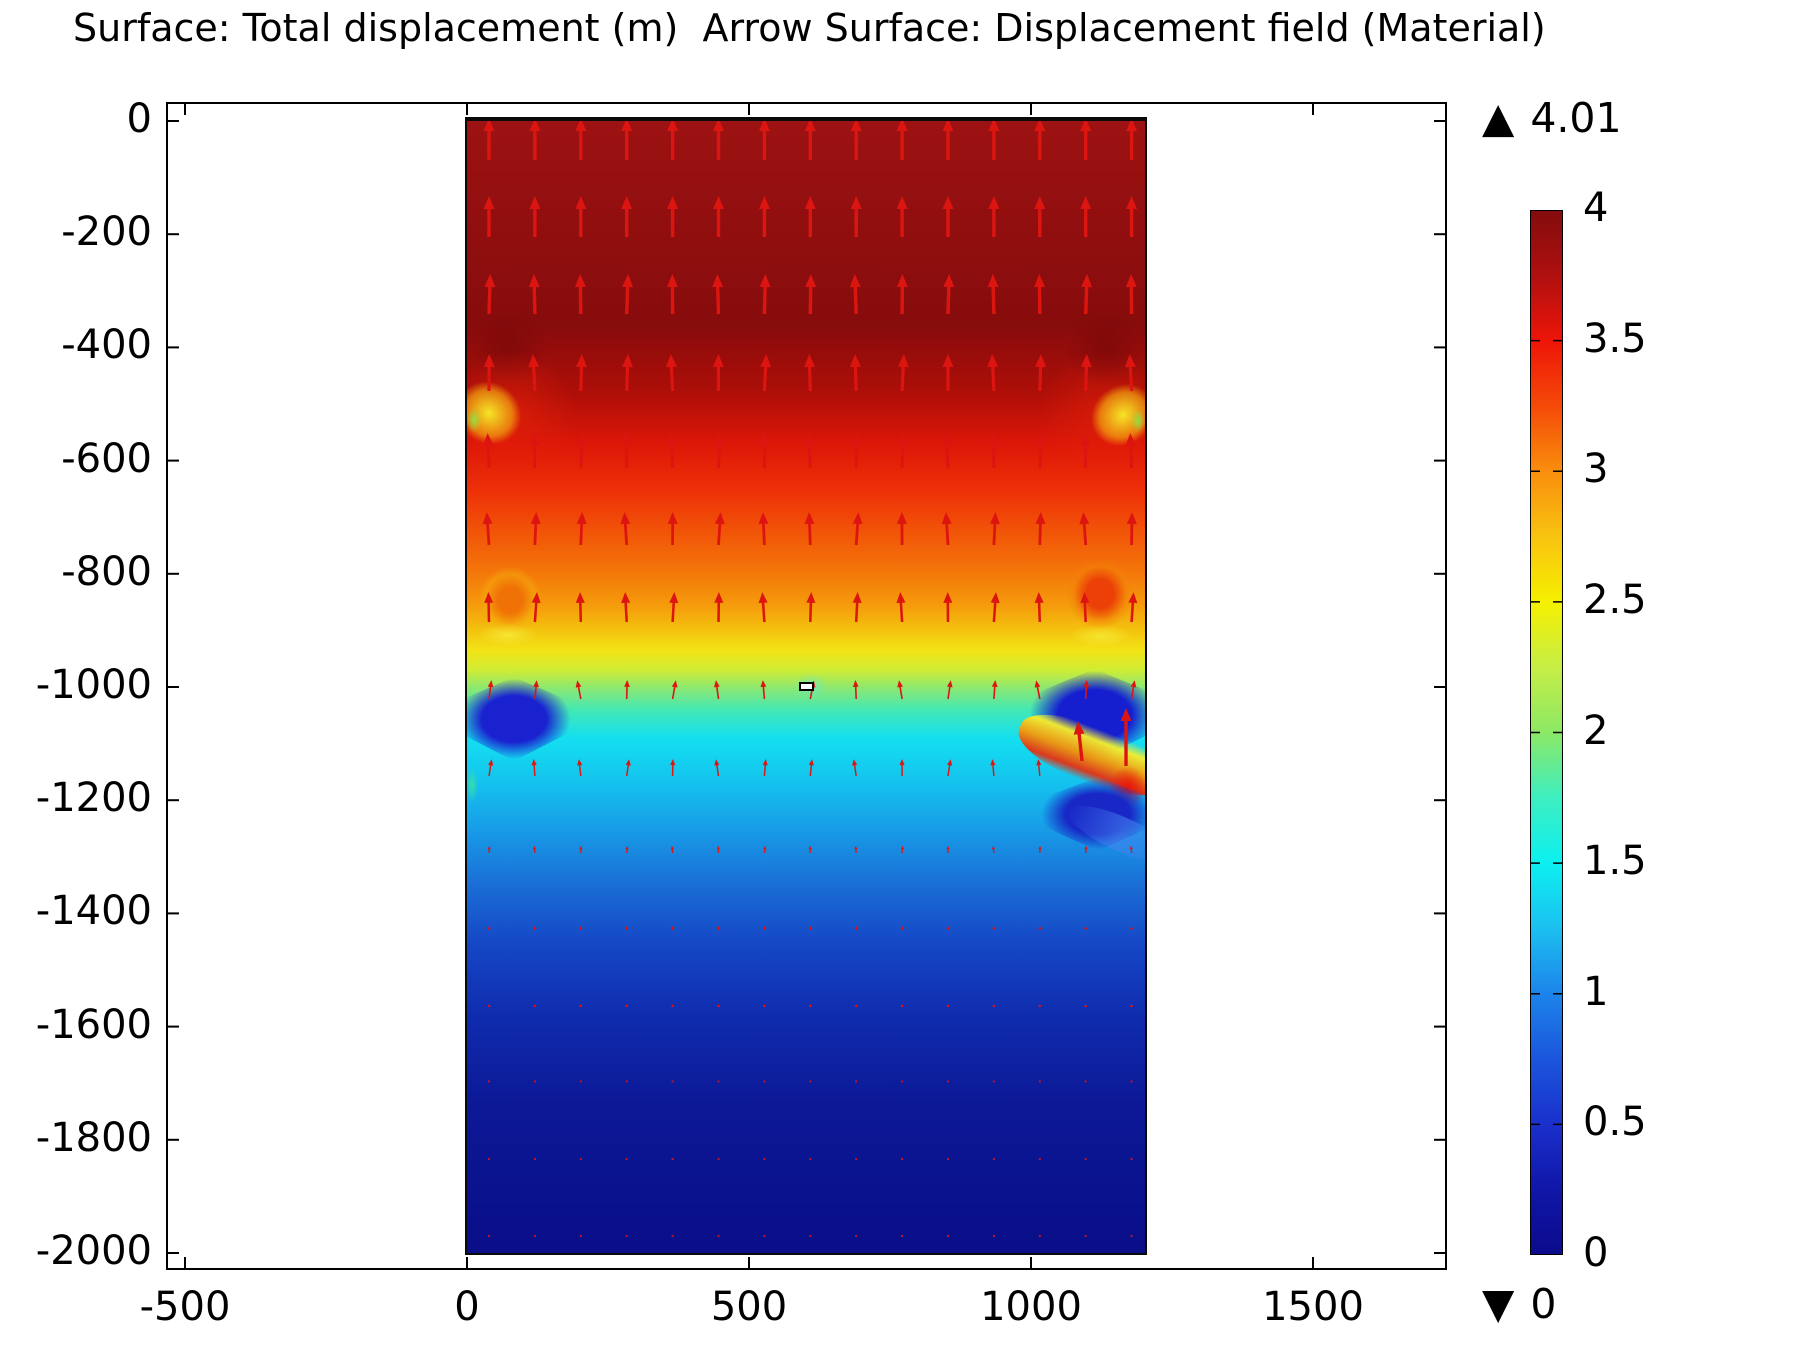  What do you see at coordinates (139, 119) in the screenshot?
I see `y-tick-label: 0` at bounding box center [139, 119].